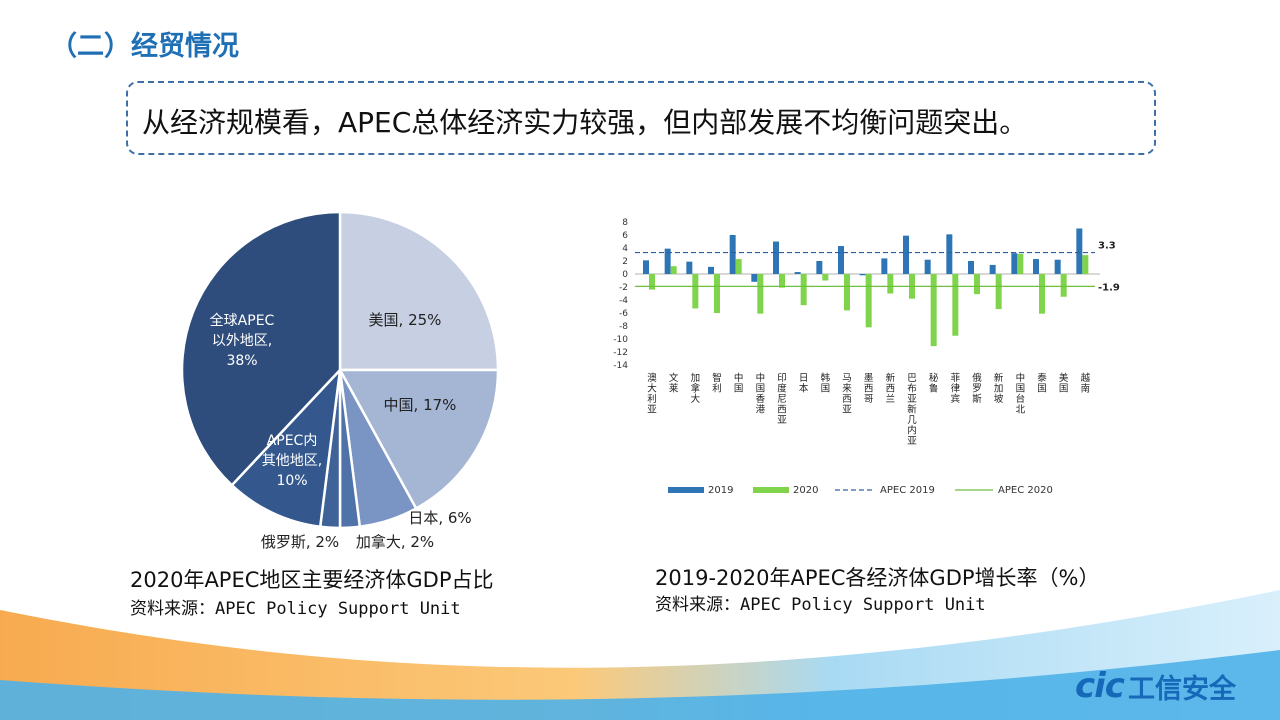 This screenshot has height=720, width=1280. Describe the element at coordinates (1086, 383) in the screenshot. I see `x-tick-label: 越南` at that location.